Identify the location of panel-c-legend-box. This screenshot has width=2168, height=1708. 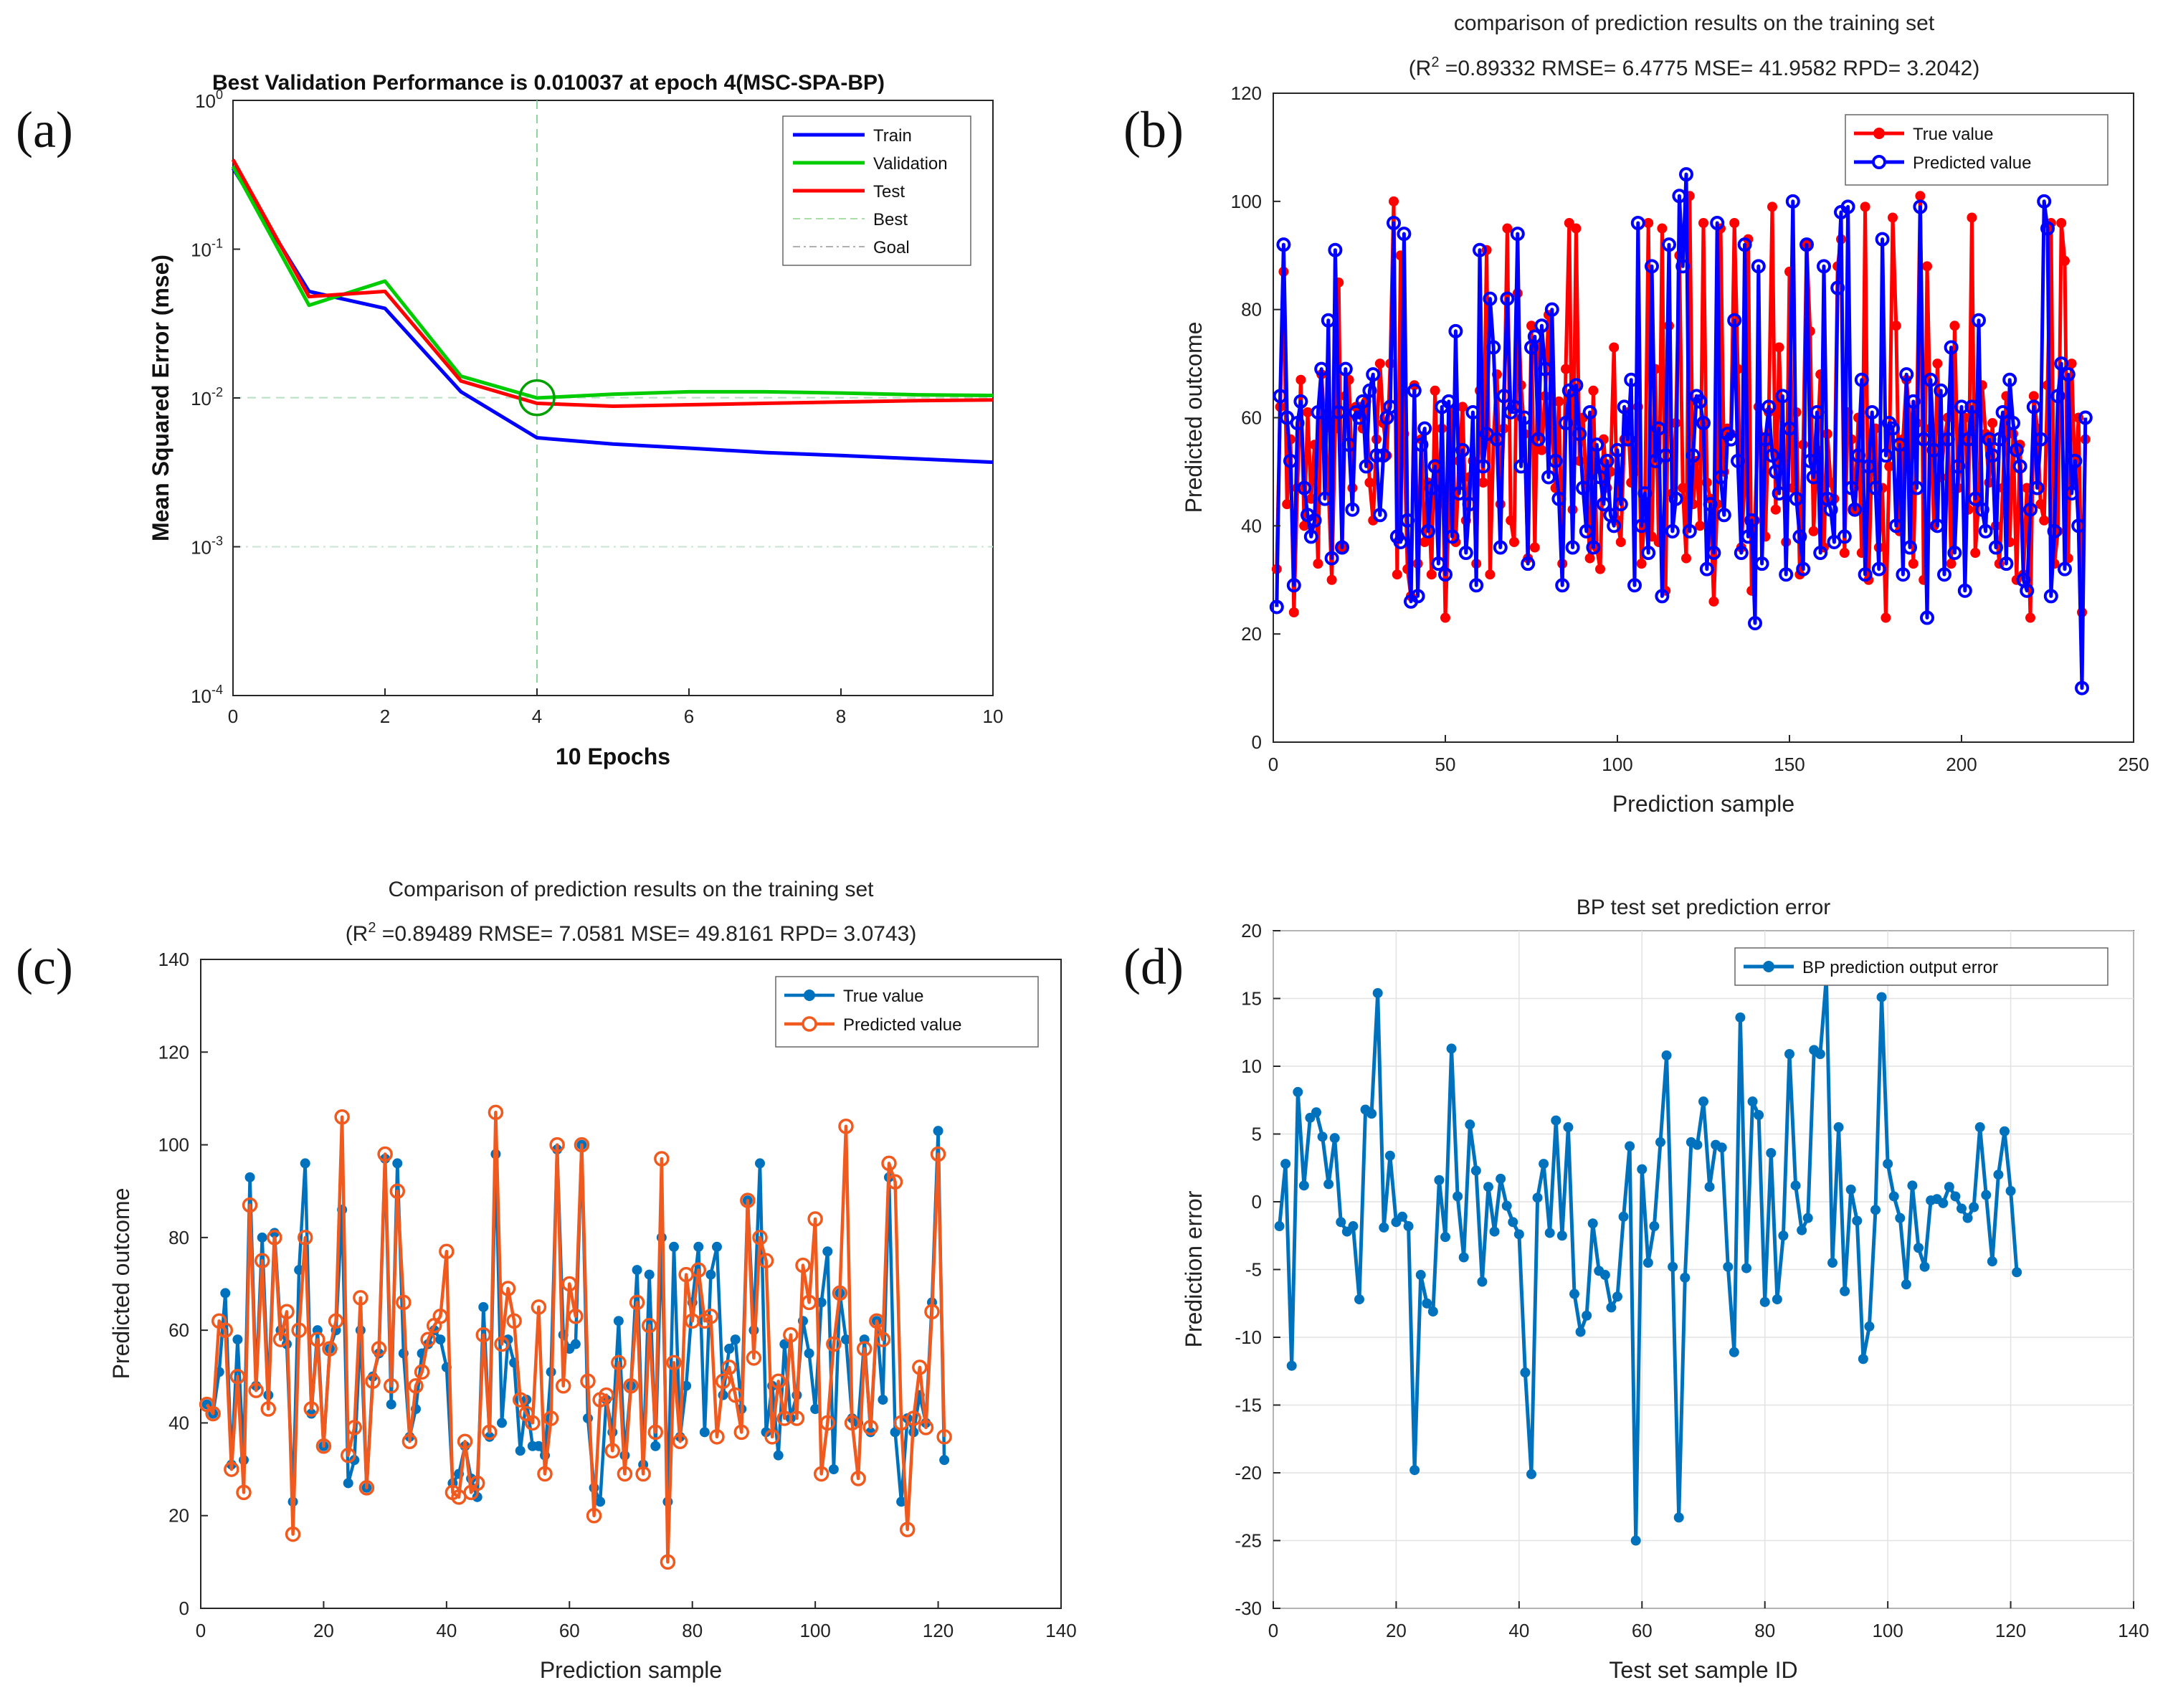
(907, 1012).